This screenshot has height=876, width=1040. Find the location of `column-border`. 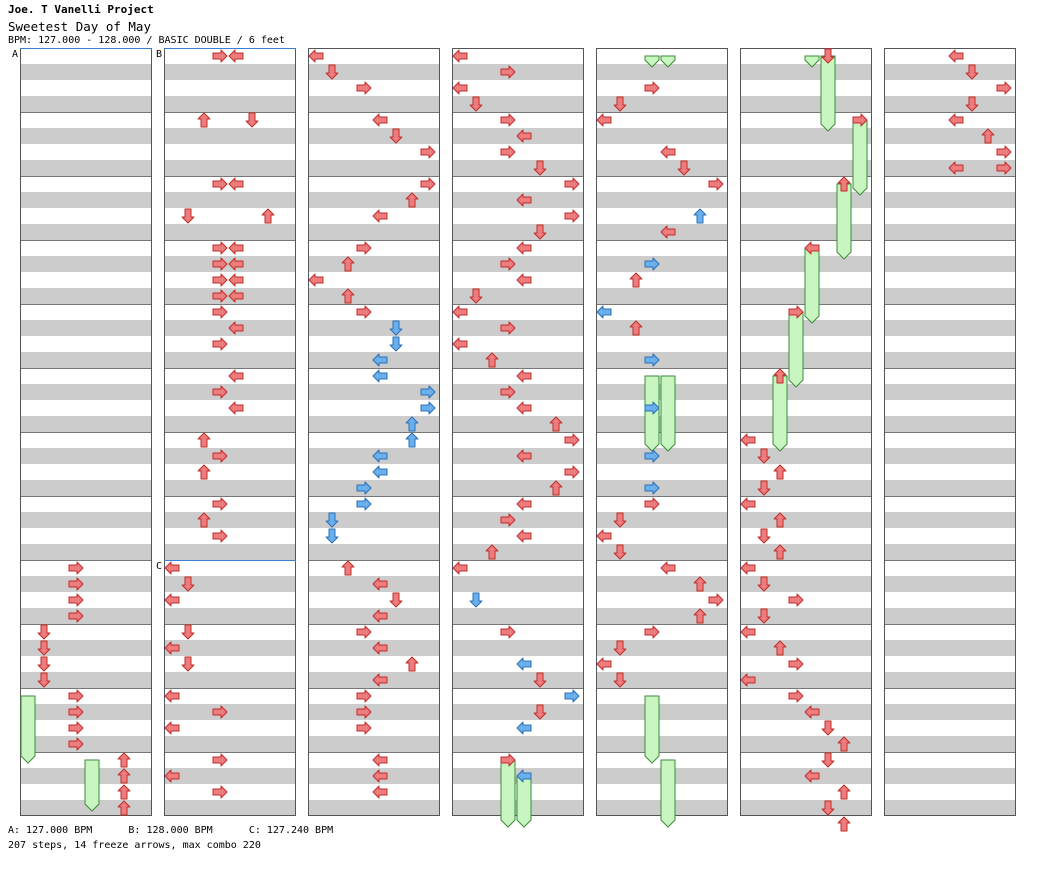

column-border is located at coordinates (374, 432).